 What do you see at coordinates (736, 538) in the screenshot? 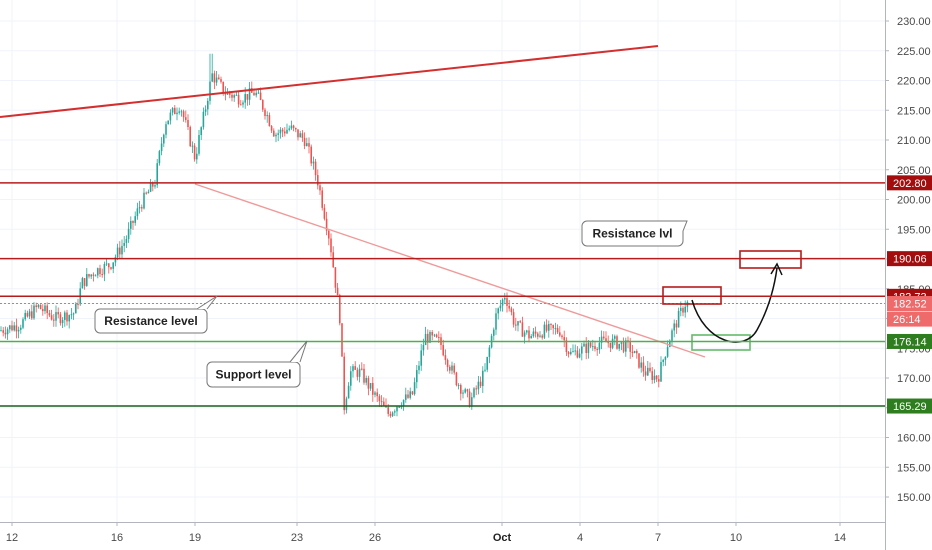
I see `time-tick-label: 10` at bounding box center [736, 538].